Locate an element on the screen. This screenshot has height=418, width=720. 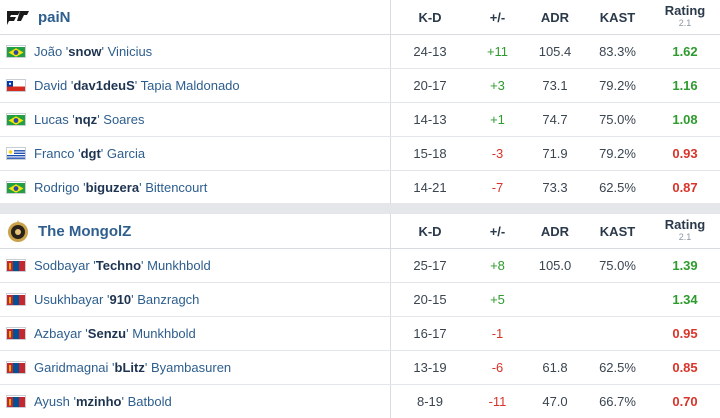
player-name-link: Azbayar 'Senzu' Munkhbold is located at coordinates (115, 333).